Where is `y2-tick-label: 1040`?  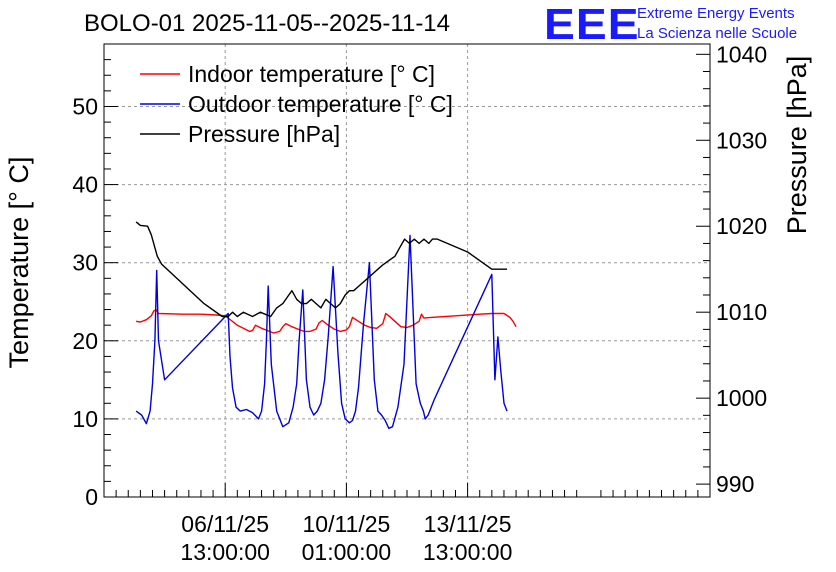 y2-tick-label: 1040 is located at coordinates (741, 54).